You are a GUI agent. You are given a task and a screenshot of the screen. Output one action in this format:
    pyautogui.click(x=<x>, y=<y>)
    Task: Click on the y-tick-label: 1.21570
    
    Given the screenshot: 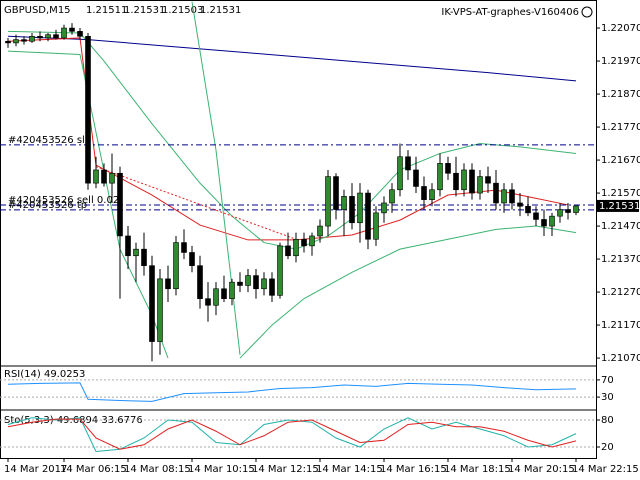 What is the action you would take?
    pyautogui.click(x=620, y=193)
    